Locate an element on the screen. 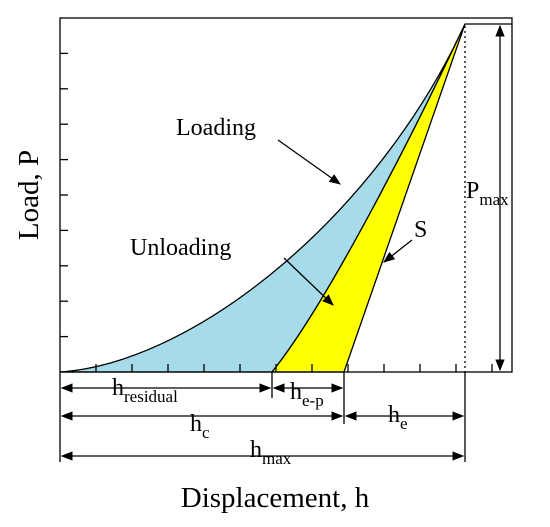 The image size is (550, 527). annotation: S is located at coordinates (420, 230).